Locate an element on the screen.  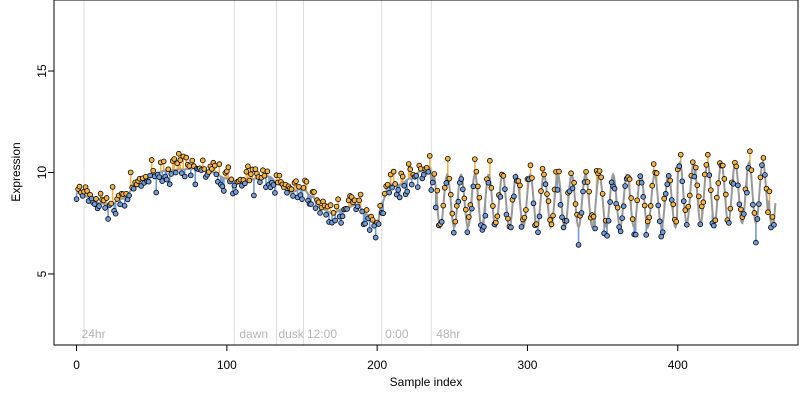
x-tick-label-2: 200 is located at coordinates (377, 365).